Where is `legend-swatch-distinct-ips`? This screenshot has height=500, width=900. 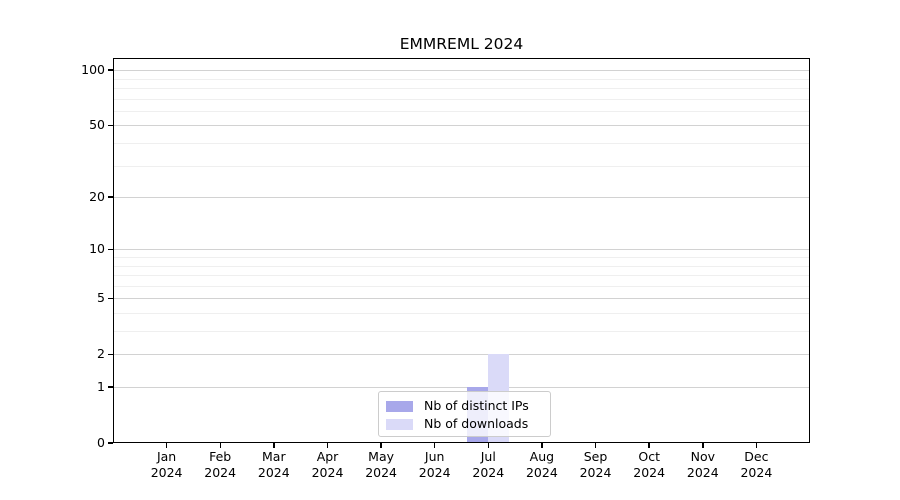
legend-swatch-distinct-ips is located at coordinates (399, 406).